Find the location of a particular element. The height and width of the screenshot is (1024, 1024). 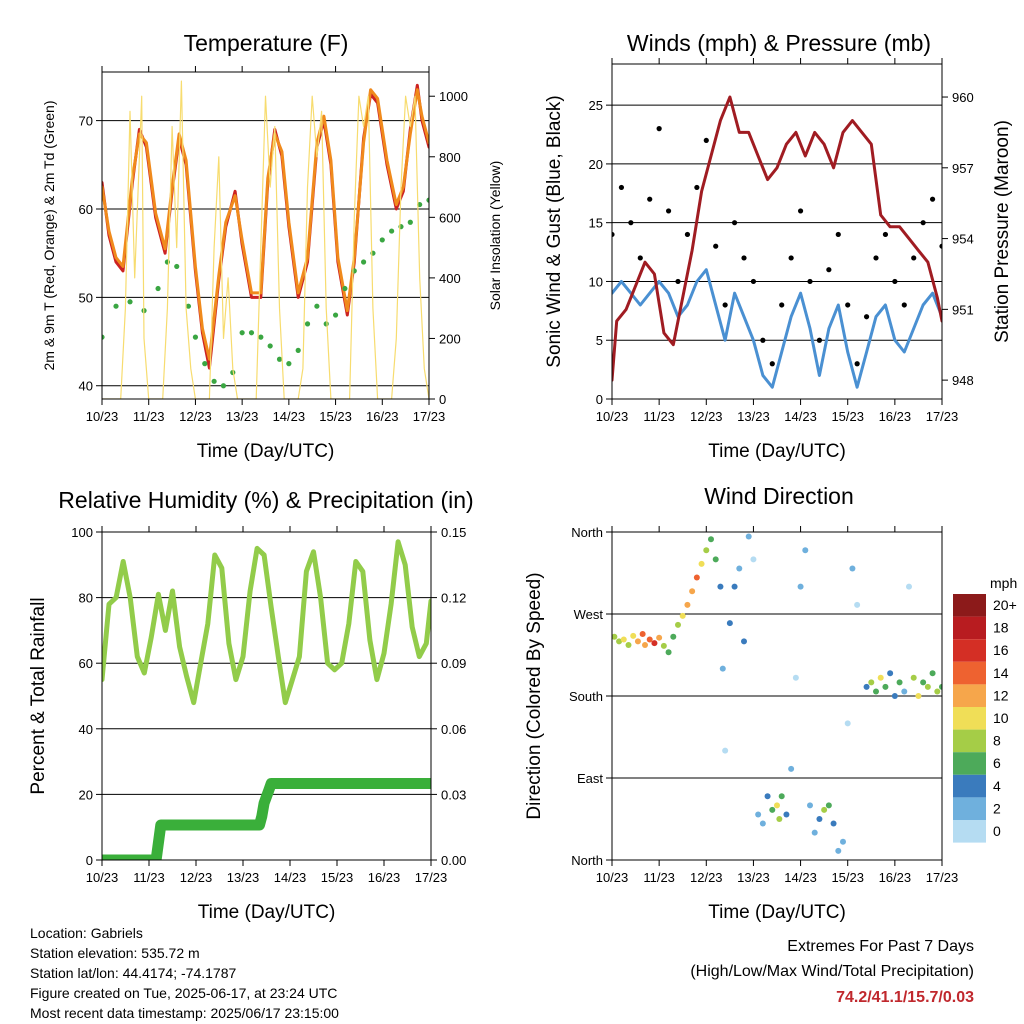

y-tick-label: 80 is located at coordinates (86, 598).